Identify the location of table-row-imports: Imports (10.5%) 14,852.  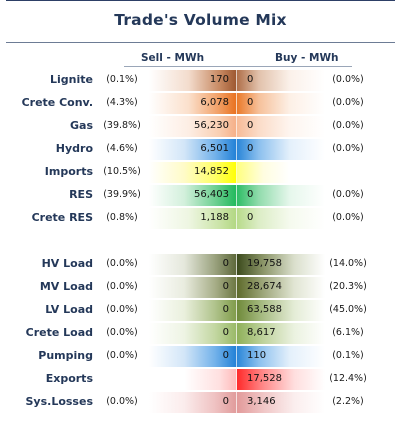
(200, 172).